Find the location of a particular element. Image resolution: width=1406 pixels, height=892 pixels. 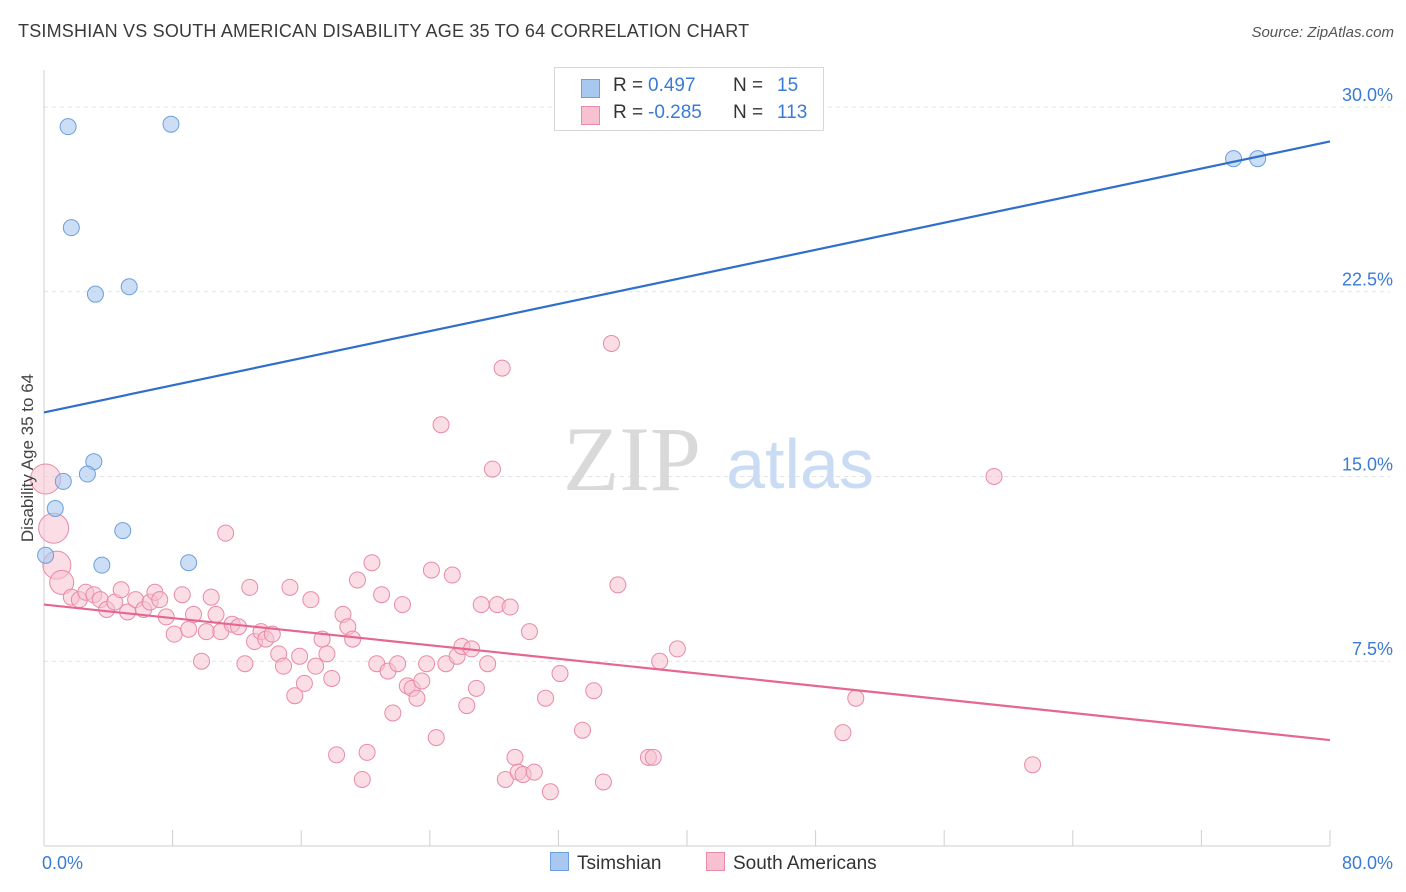

bottom-legend-label: Tsimshian is located at coordinates (619, 863).